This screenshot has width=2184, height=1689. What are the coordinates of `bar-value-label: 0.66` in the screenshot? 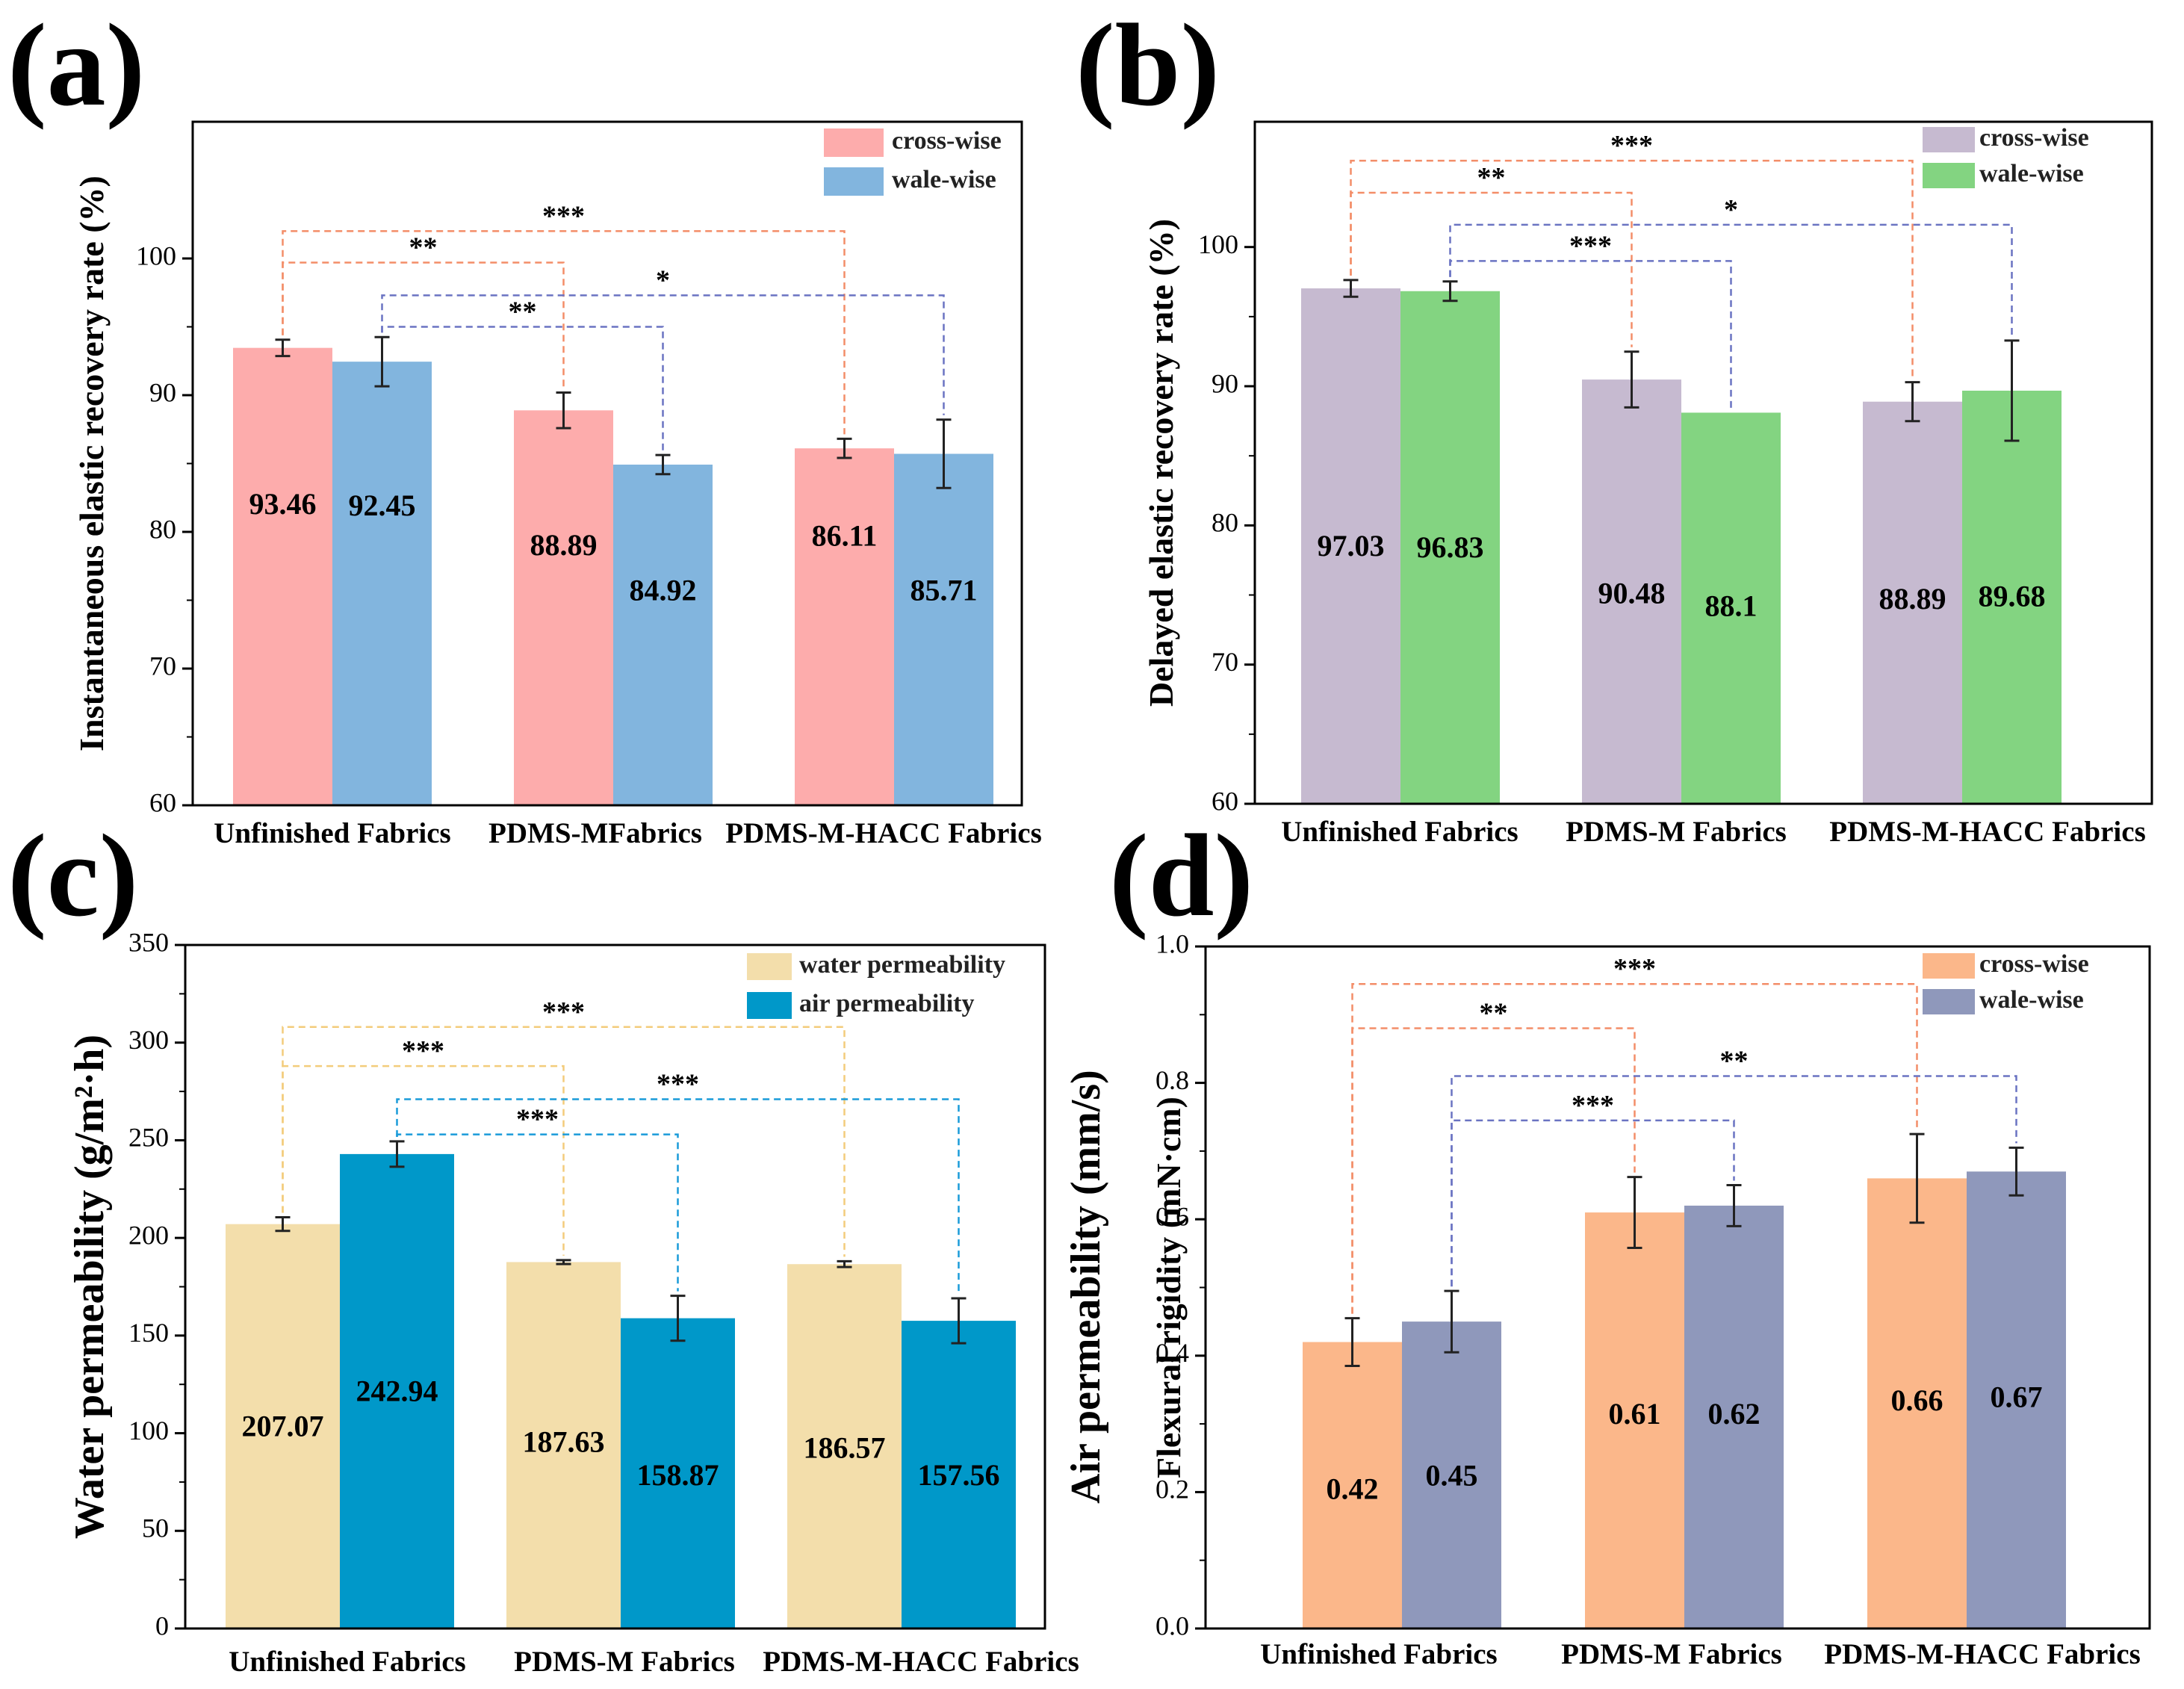 It's located at (1917, 1400).